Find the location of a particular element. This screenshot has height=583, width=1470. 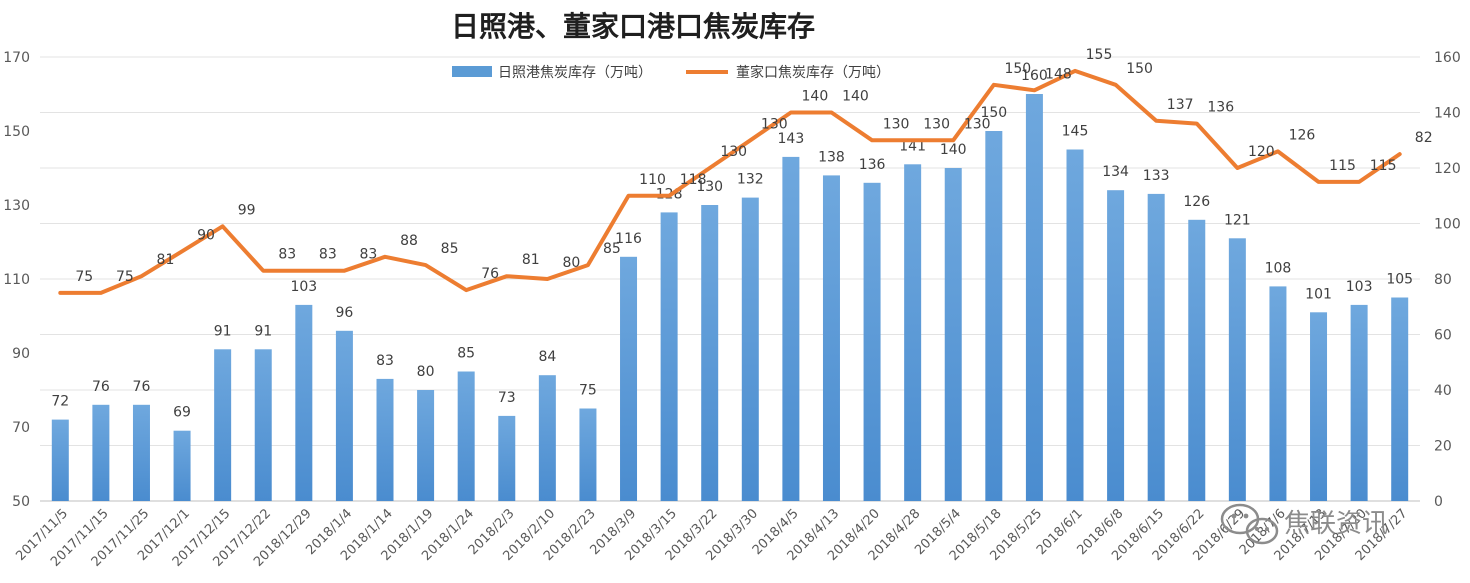

line-value-label: 81 is located at coordinates (166, 260).